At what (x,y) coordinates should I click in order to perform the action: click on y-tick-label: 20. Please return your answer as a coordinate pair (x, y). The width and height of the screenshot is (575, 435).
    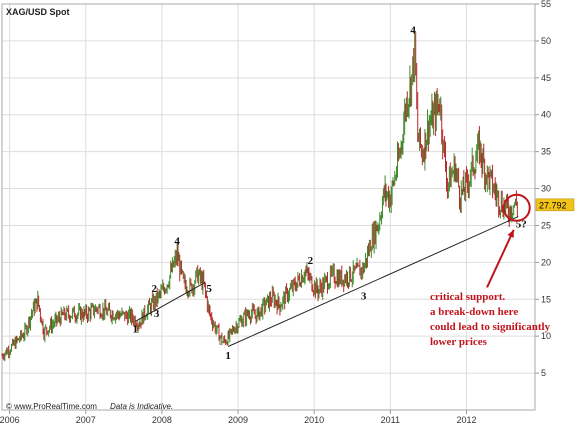
    Looking at the image, I should click on (546, 262).